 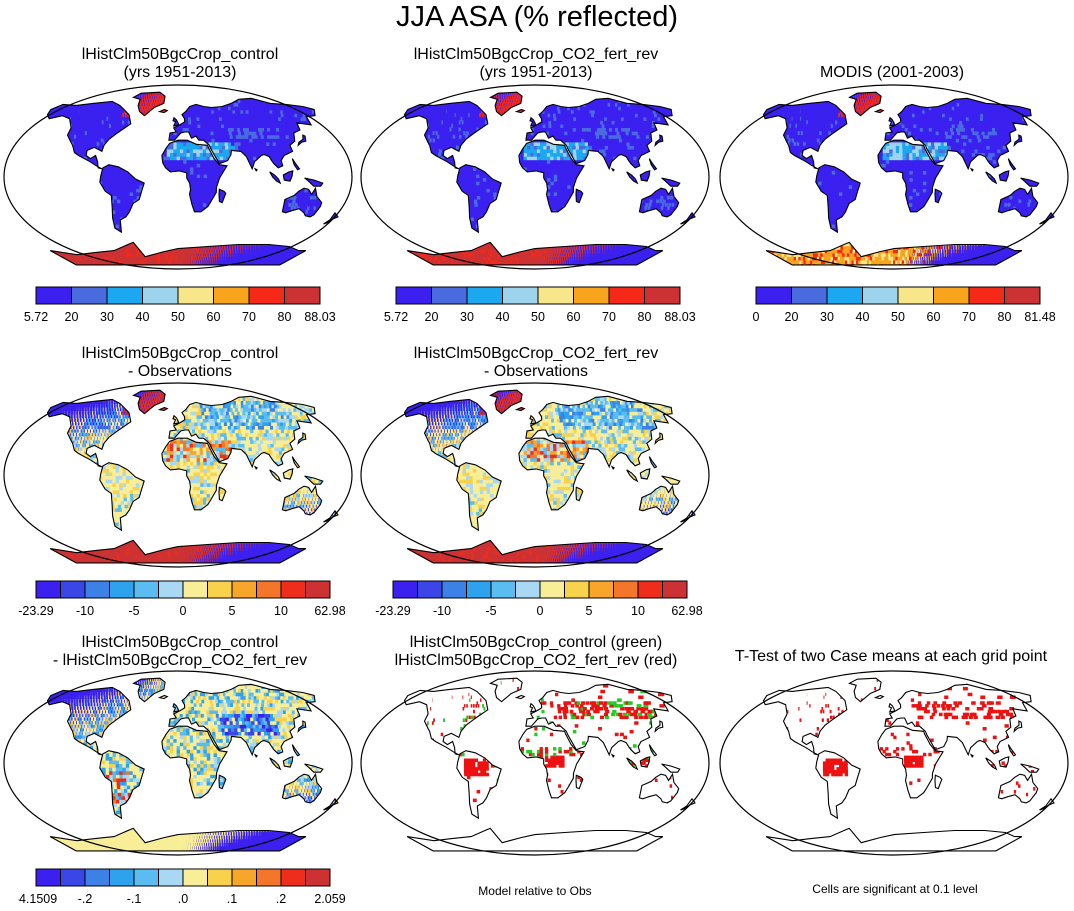 What do you see at coordinates (537, 17) in the screenshot?
I see `figure-title: JJA ASA (% reflected)` at bounding box center [537, 17].